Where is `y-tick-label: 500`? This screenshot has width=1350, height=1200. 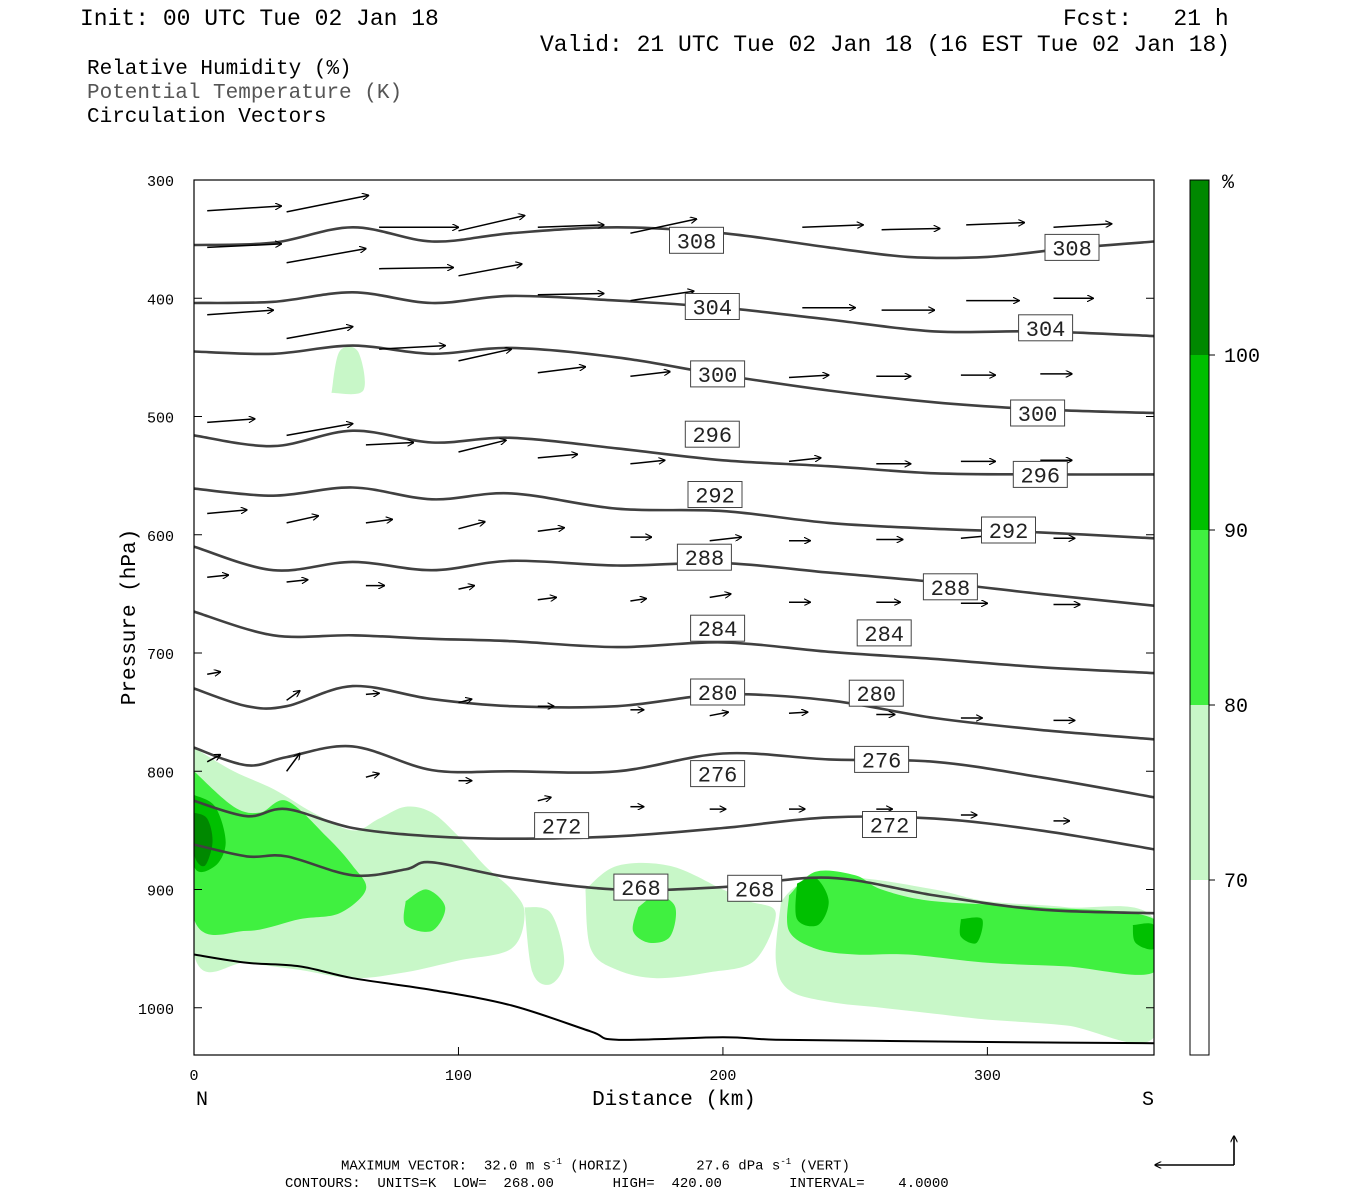 y-tick-label: 500 is located at coordinates (160, 419).